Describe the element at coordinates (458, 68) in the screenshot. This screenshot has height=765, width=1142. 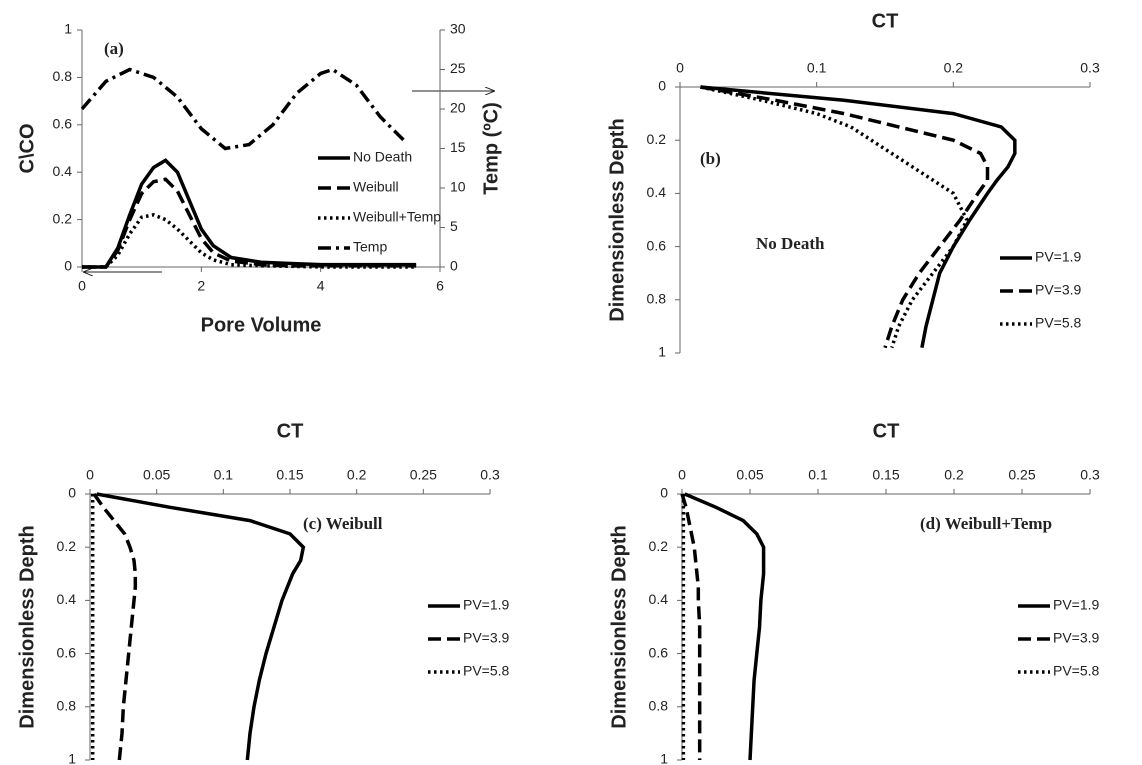
I see `y2-tick-label: 25` at that location.